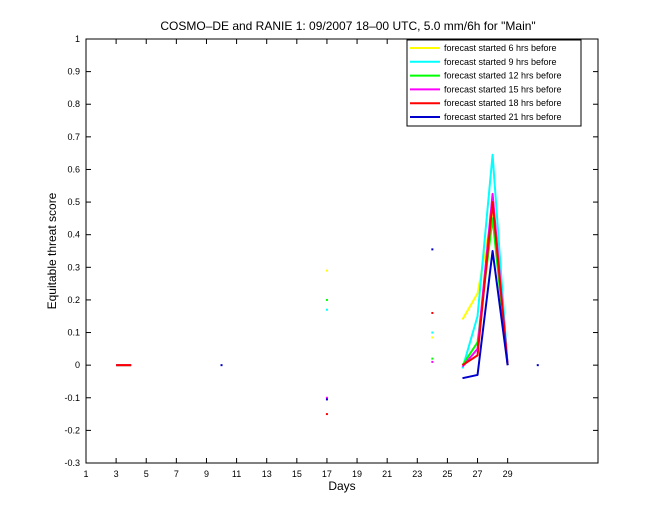  Describe the element at coordinates (503, 89) in the screenshot. I see `legend-entry-label: forecast started 15 hrs before` at that location.